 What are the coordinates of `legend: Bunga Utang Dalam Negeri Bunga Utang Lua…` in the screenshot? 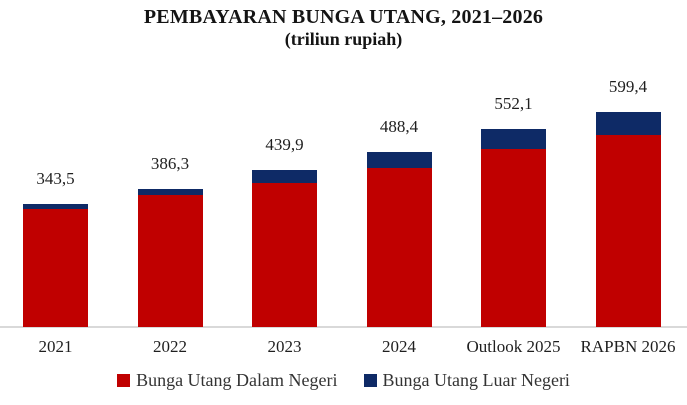 It's located at (343, 380).